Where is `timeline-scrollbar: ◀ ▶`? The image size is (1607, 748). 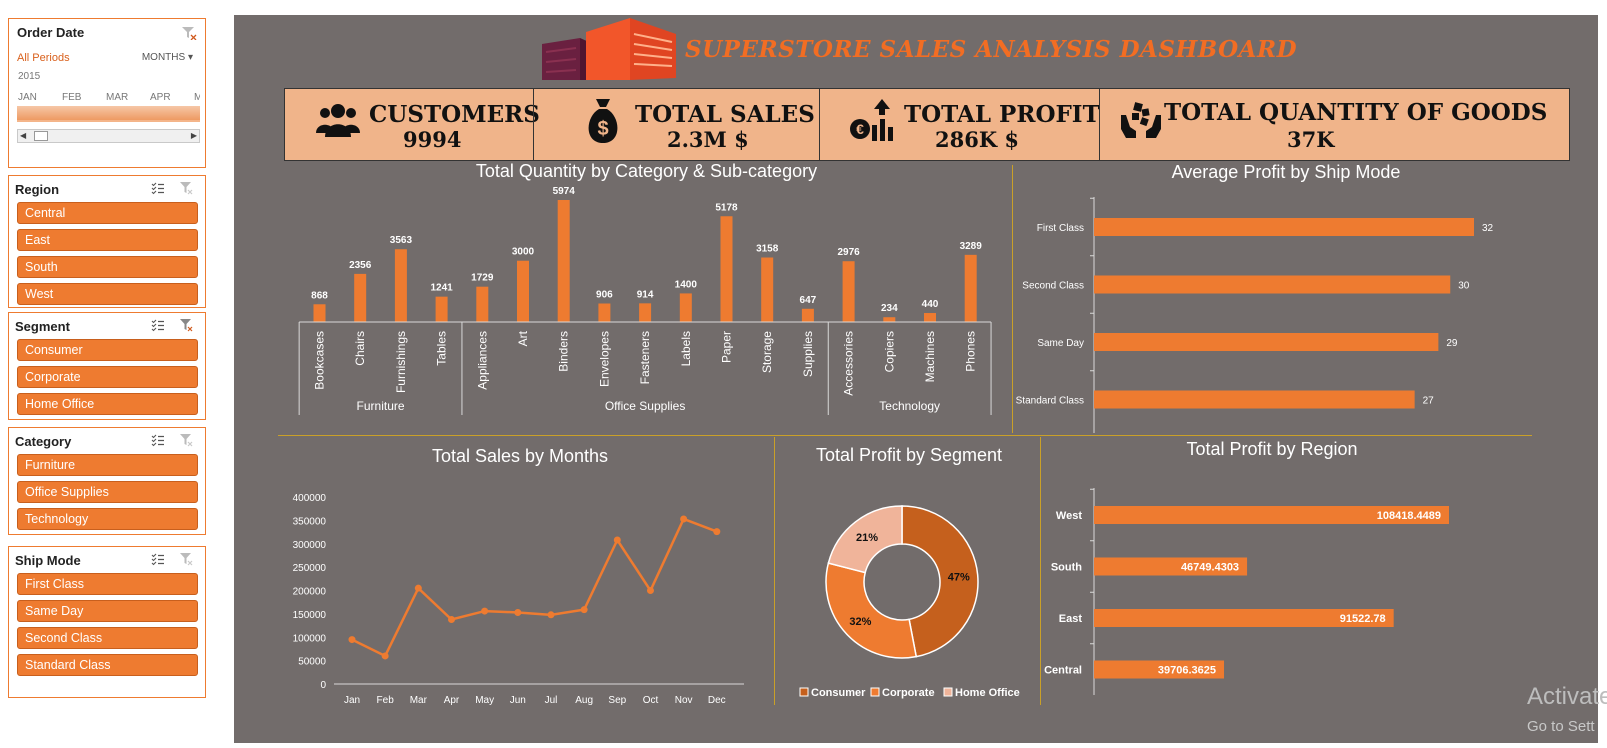
timeline-scrollbar: ◀ ▶ is located at coordinates (108, 136).